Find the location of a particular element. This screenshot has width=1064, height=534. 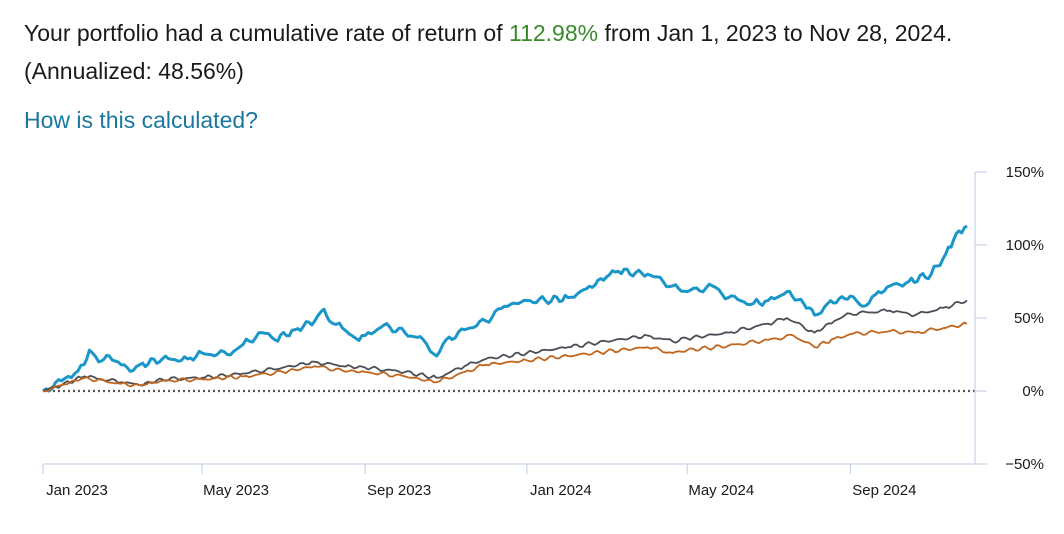

x-tick-label: Jan 2024 is located at coordinates (561, 490).